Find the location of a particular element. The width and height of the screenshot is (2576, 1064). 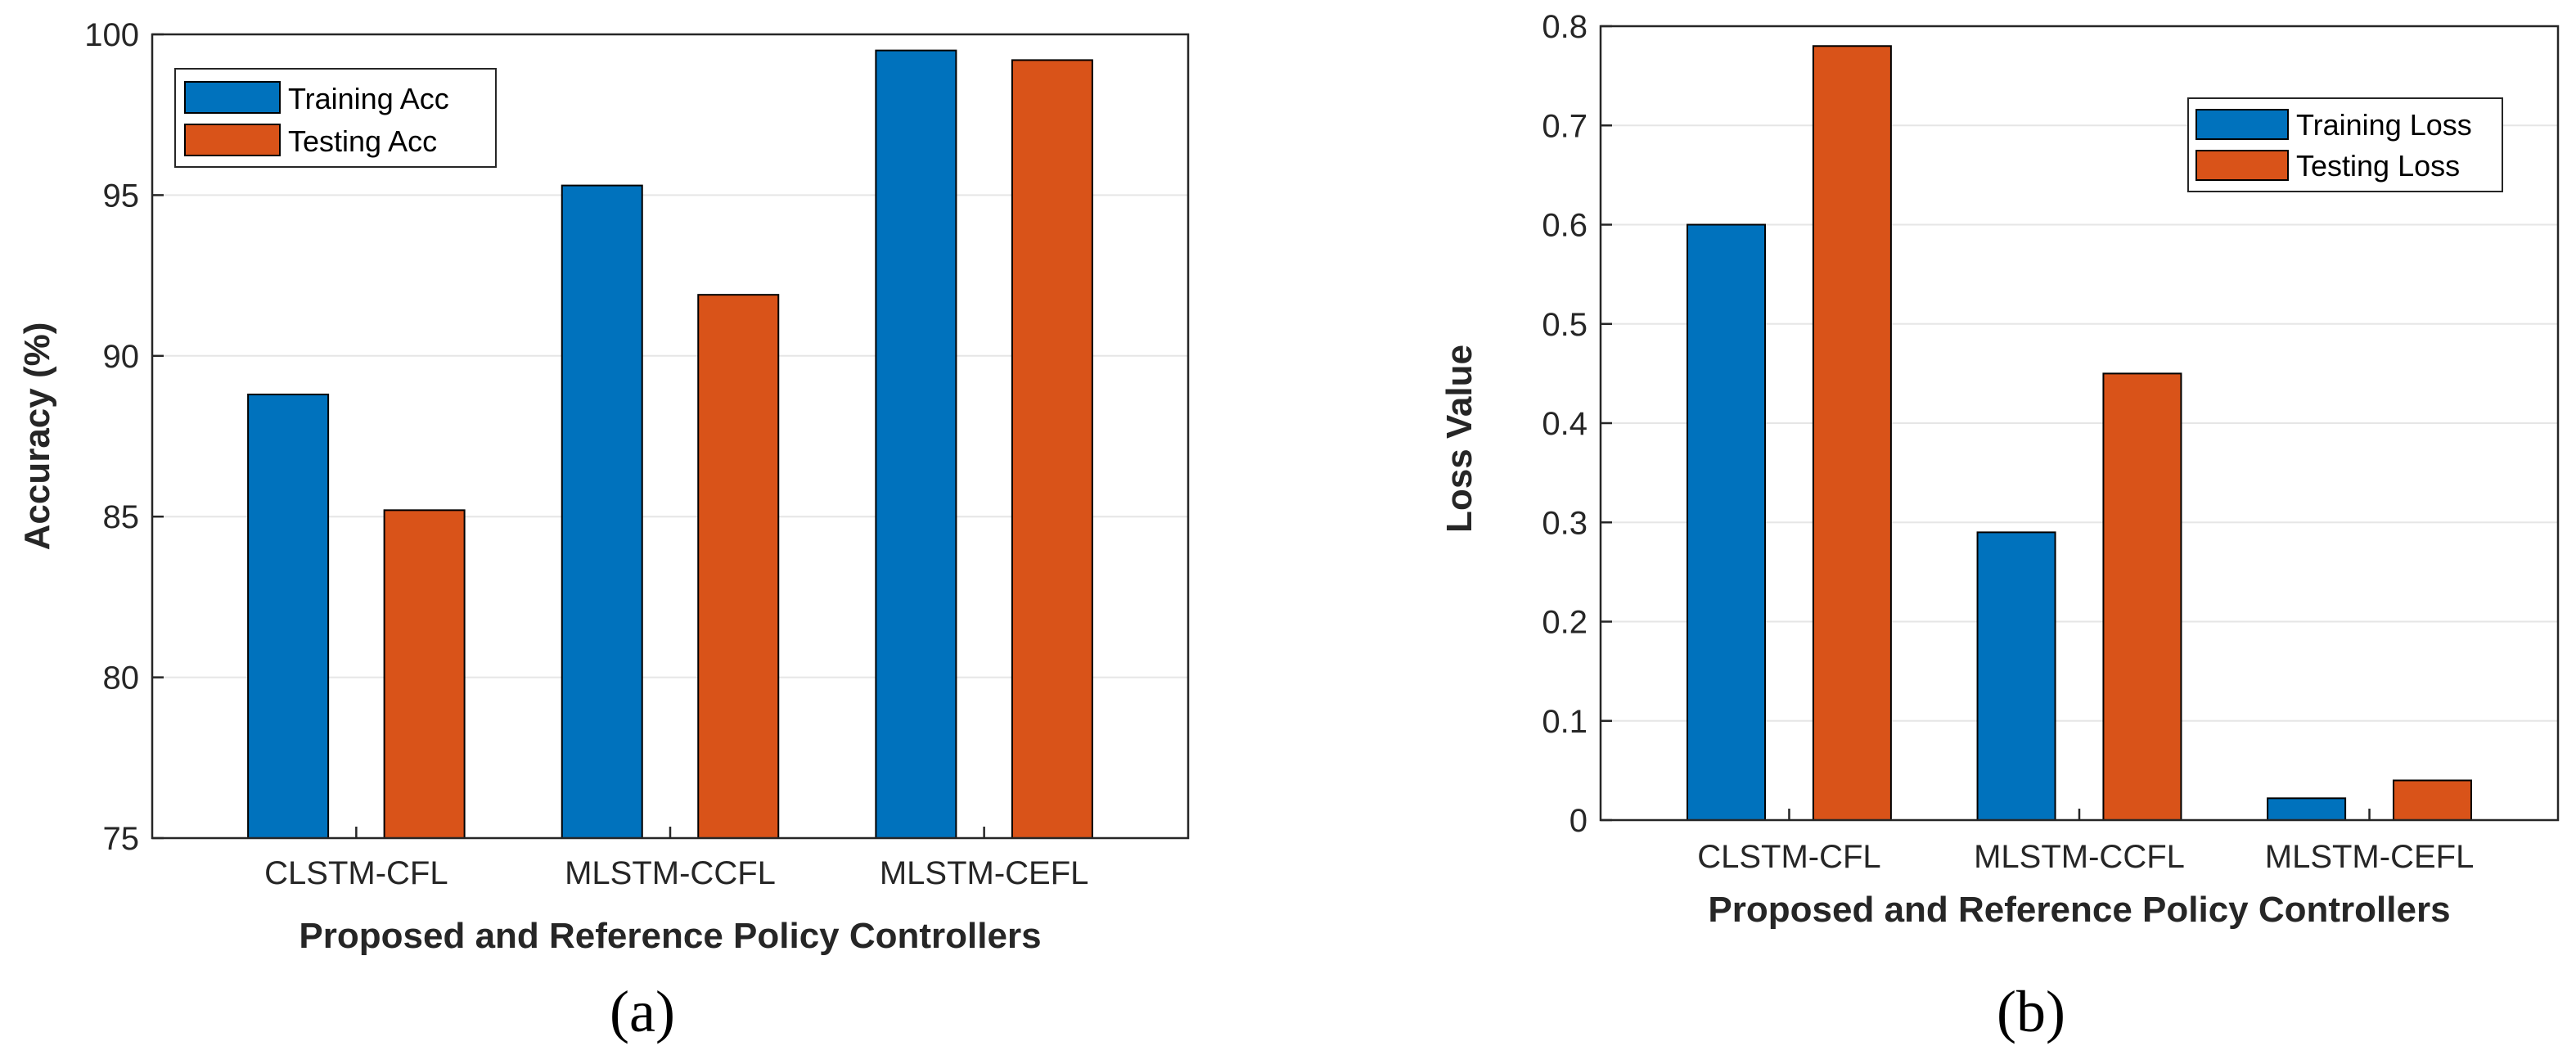

chart-a-x-tick-label: MLSTM-CCFL is located at coordinates (671, 873).